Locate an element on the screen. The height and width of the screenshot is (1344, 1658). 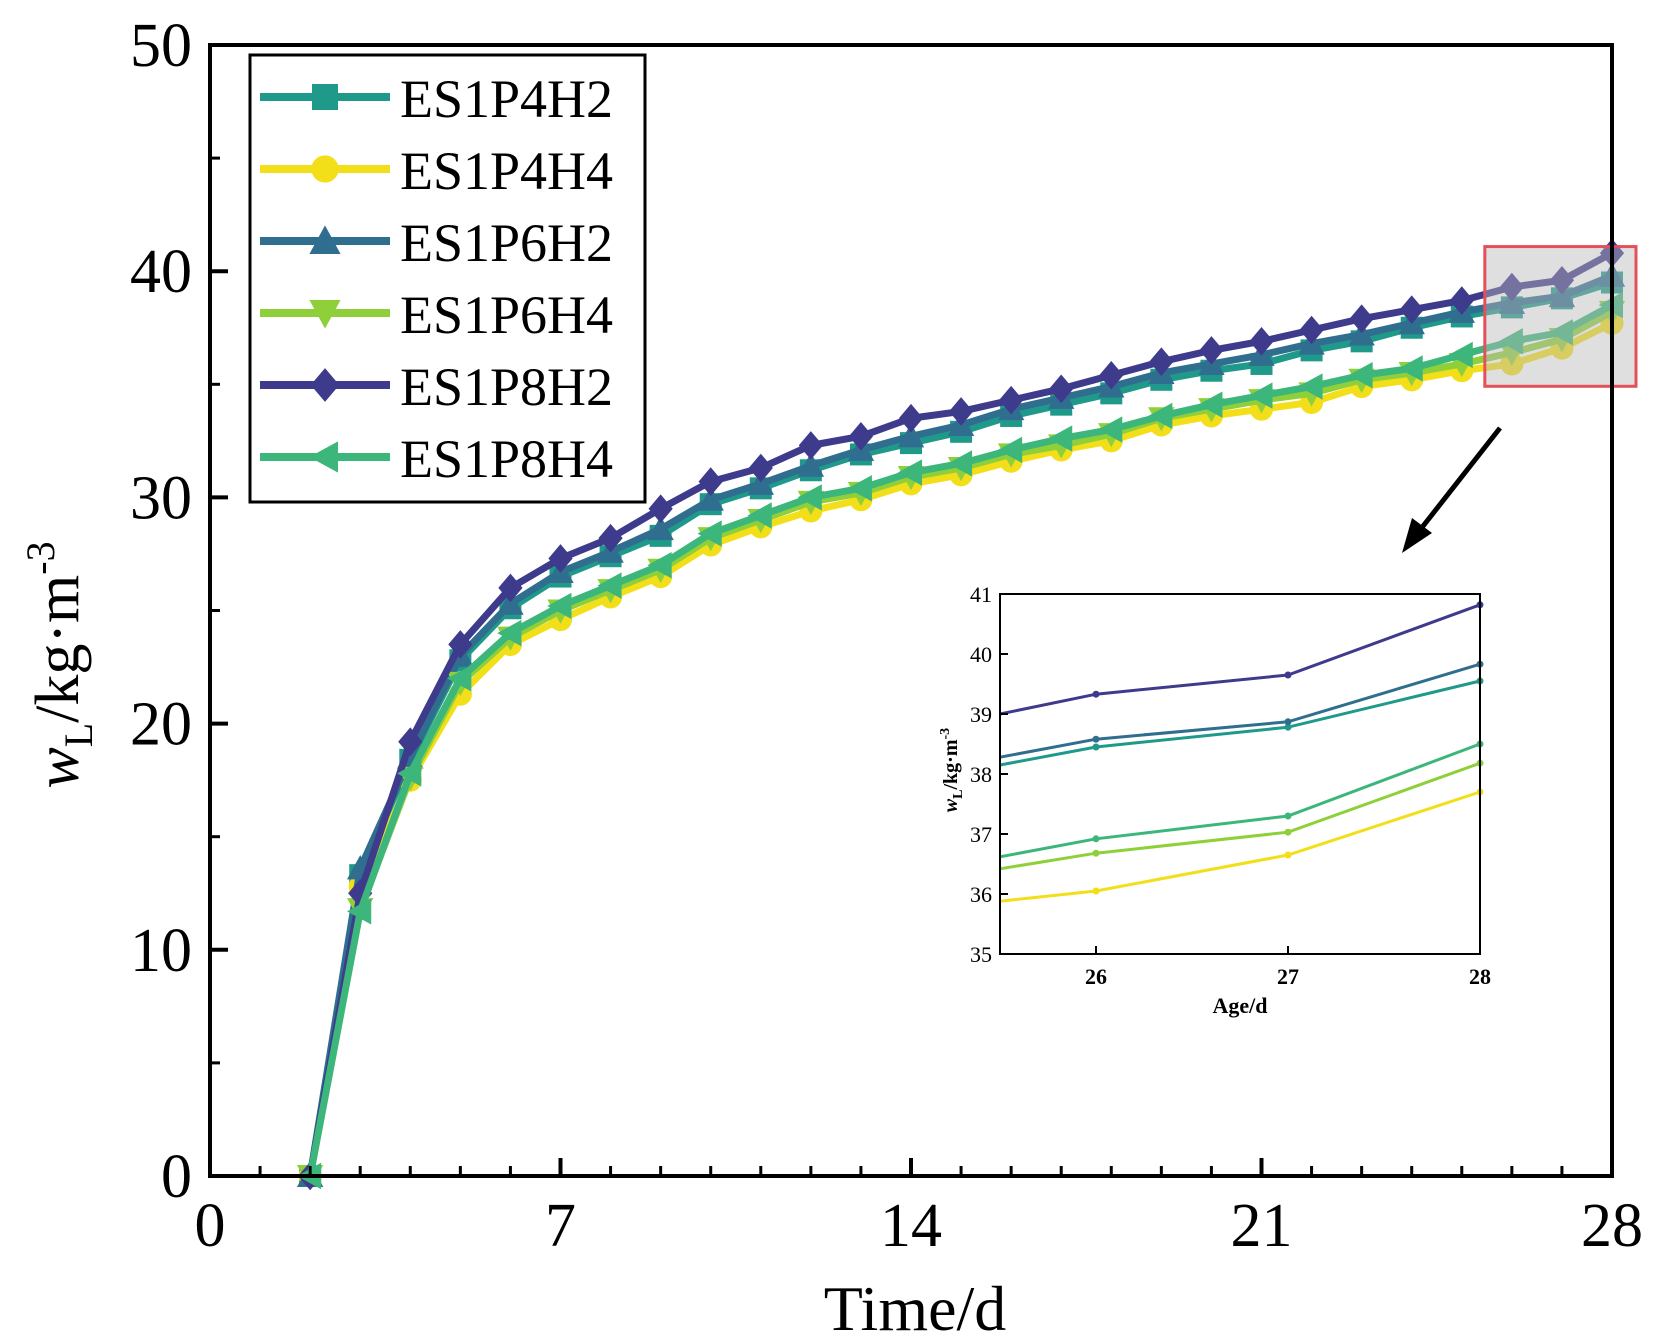
main-y-tick-label: 0 is located at coordinates (176, 1177).